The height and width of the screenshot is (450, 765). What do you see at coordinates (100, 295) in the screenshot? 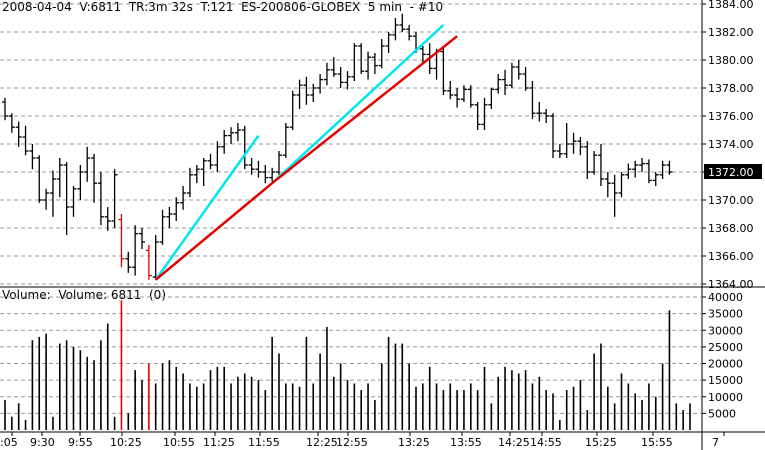
I see `volume-title: Volume: 6811` at bounding box center [100, 295].